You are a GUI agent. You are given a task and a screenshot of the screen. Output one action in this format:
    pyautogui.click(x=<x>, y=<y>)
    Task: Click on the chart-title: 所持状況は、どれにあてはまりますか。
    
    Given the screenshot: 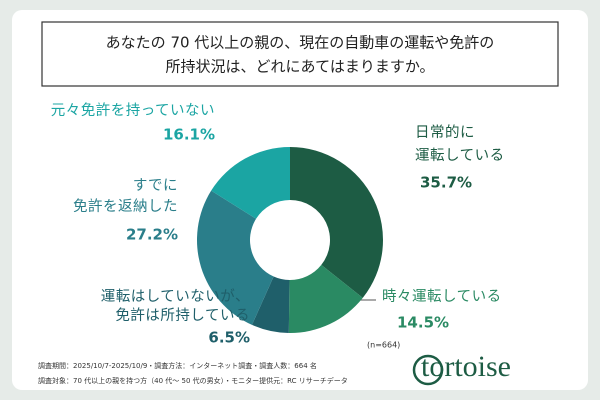 What is the action you would take?
    pyautogui.click(x=299, y=67)
    